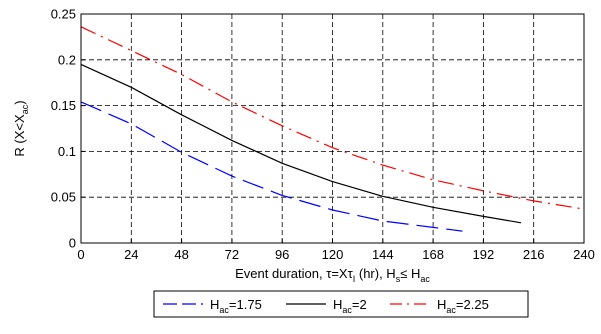 The image size is (601, 334). What do you see at coordinates (484, 254) in the screenshot?
I see `x-tick-label: 192` at bounding box center [484, 254].